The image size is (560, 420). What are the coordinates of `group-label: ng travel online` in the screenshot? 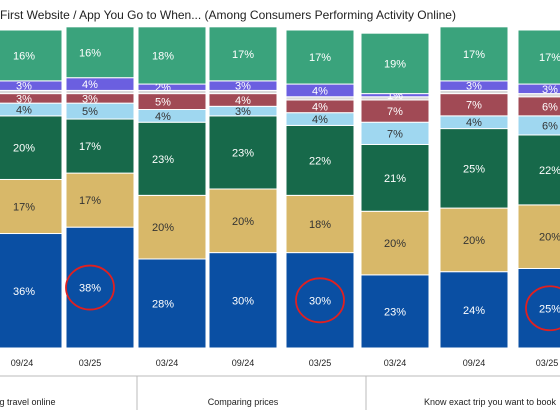 It's located at (28, 402).